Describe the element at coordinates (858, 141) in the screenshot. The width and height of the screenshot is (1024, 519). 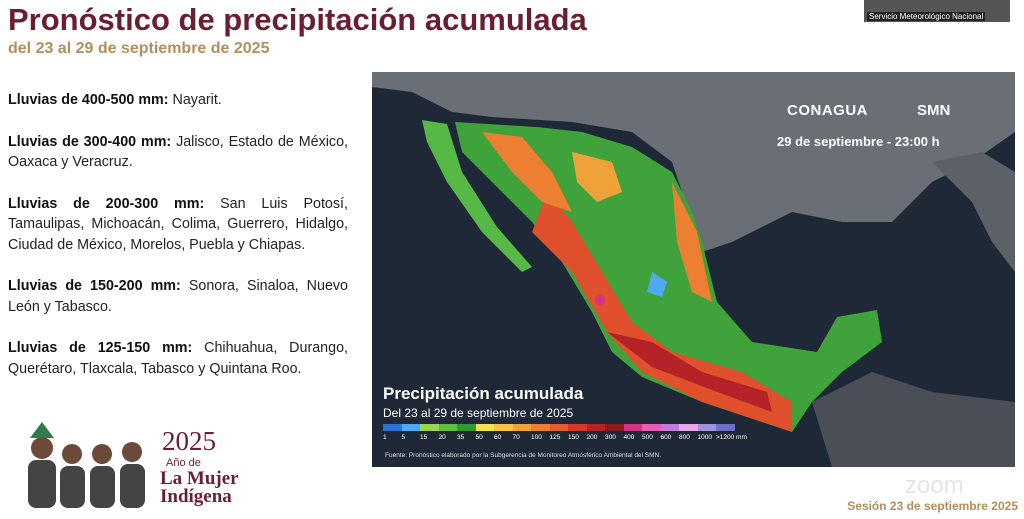
I see `timestamp: 29 de septiembre - 23:00 h` at that location.